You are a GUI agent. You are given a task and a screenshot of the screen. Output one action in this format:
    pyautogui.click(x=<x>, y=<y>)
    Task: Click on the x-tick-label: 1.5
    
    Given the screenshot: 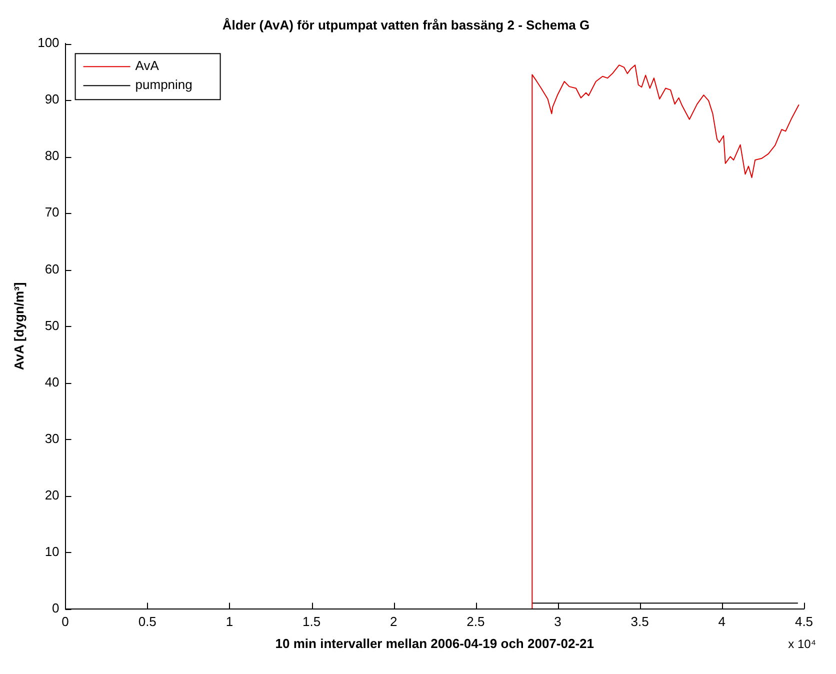 What is the action you would take?
    pyautogui.click(x=311, y=622)
    